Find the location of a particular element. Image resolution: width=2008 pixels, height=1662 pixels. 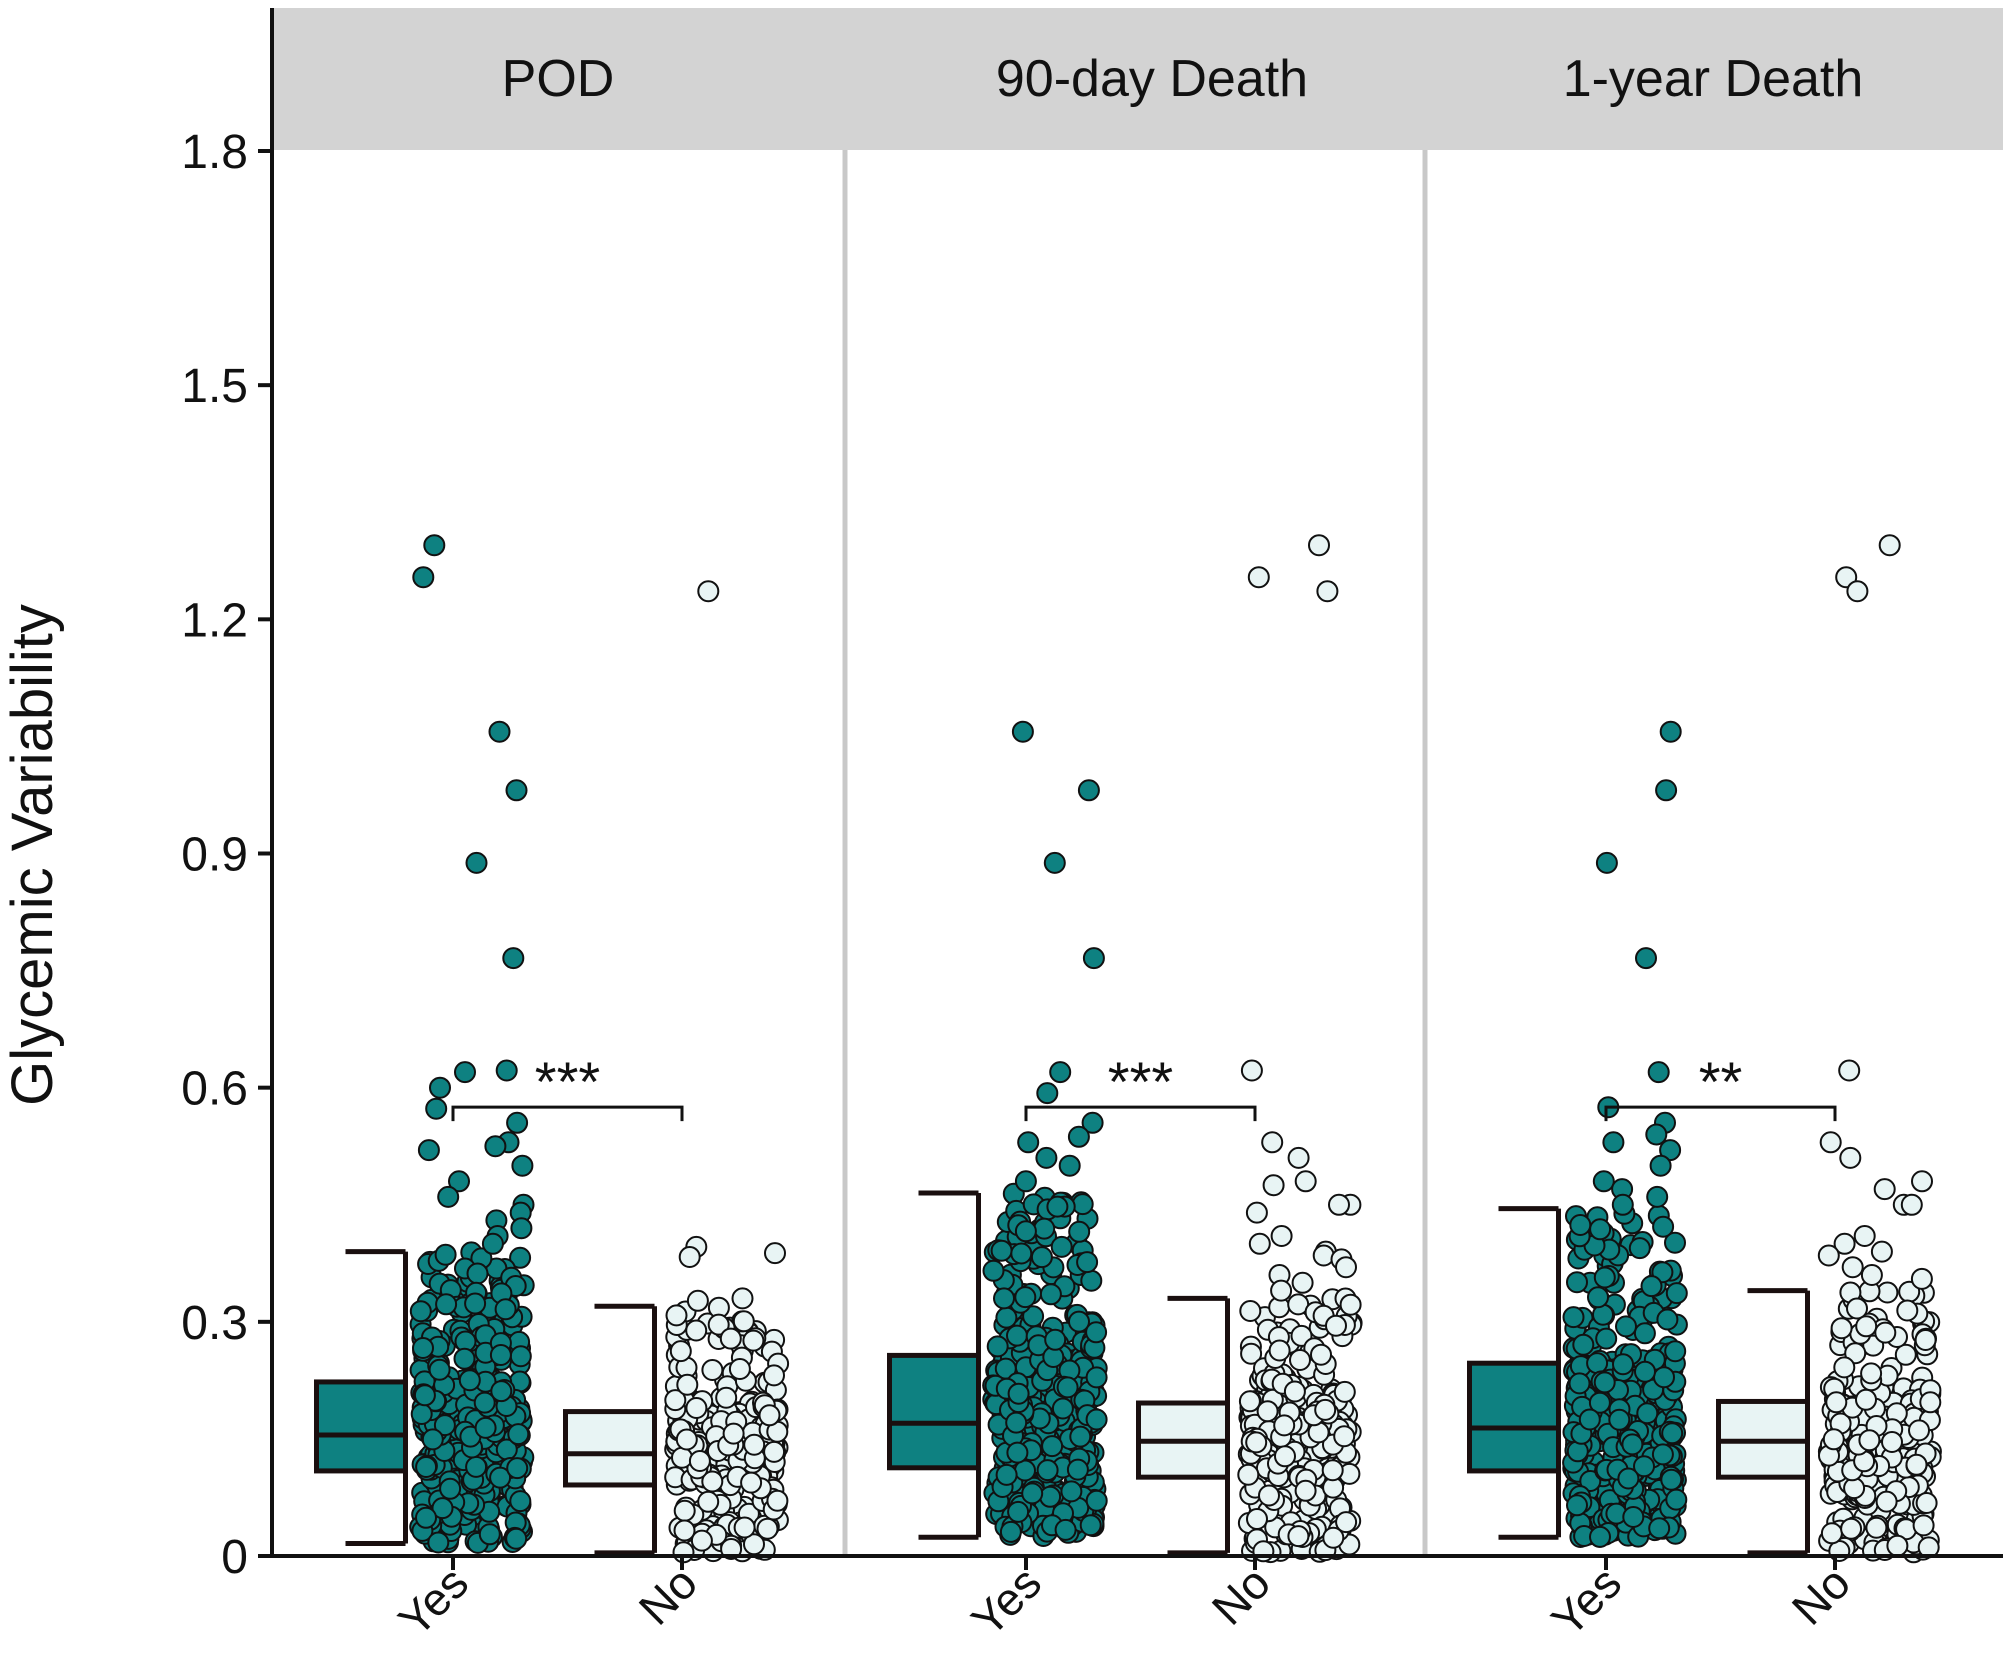

facet-title: 1-year Death is located at coordinates (1713, 79).